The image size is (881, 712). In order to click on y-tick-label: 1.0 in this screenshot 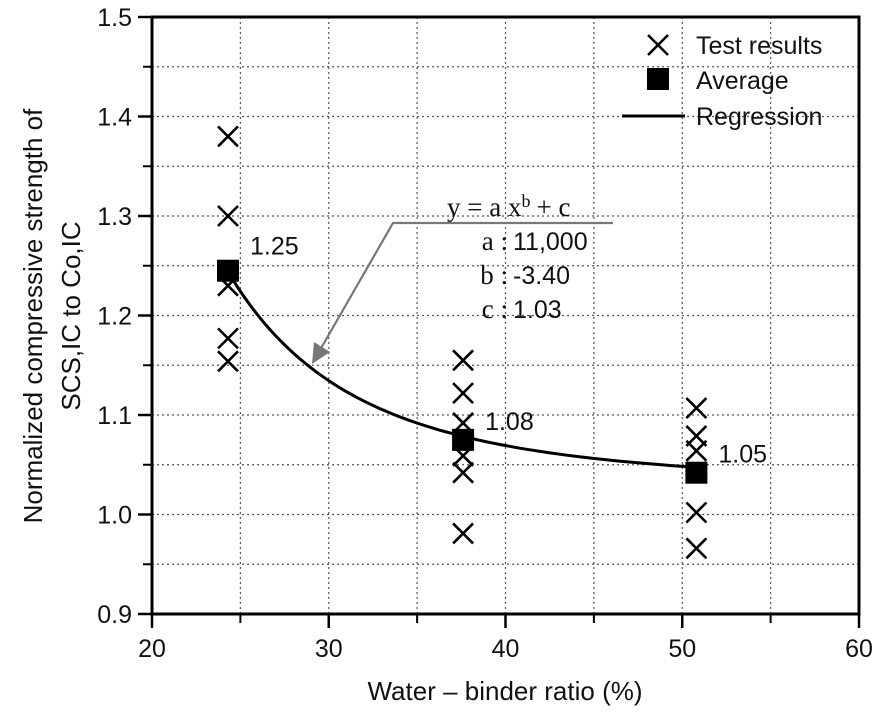, I will do `click(114, 516)`.